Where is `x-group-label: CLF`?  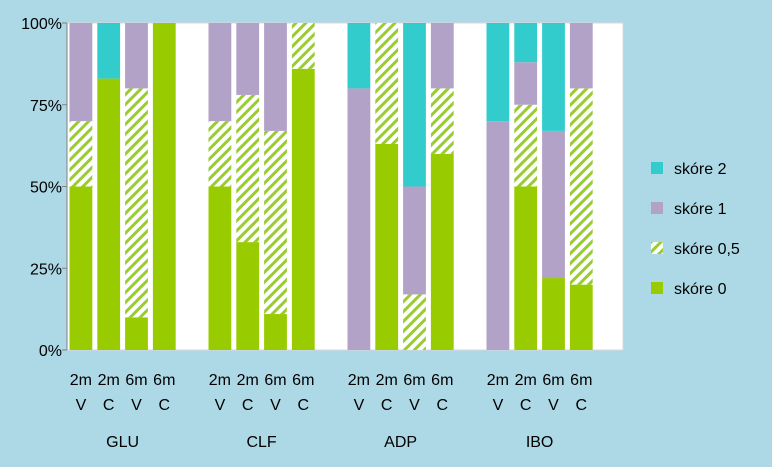
x-group-label: CLF is located at coordinates (261, 442).